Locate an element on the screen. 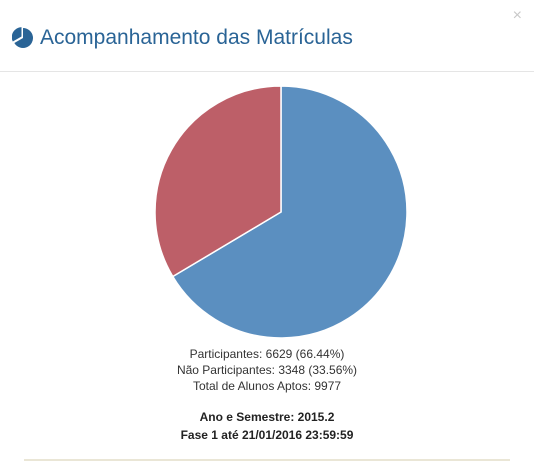 The height and width of the screenshot is (462, 534). footer-divider is located at coordinates (267, 460).